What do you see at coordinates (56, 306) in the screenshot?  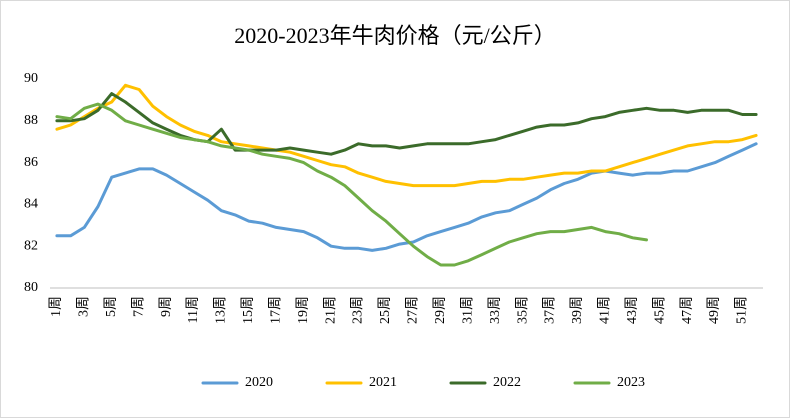 I see `x-tick-label: 1周` at bounding box center [56, 306].